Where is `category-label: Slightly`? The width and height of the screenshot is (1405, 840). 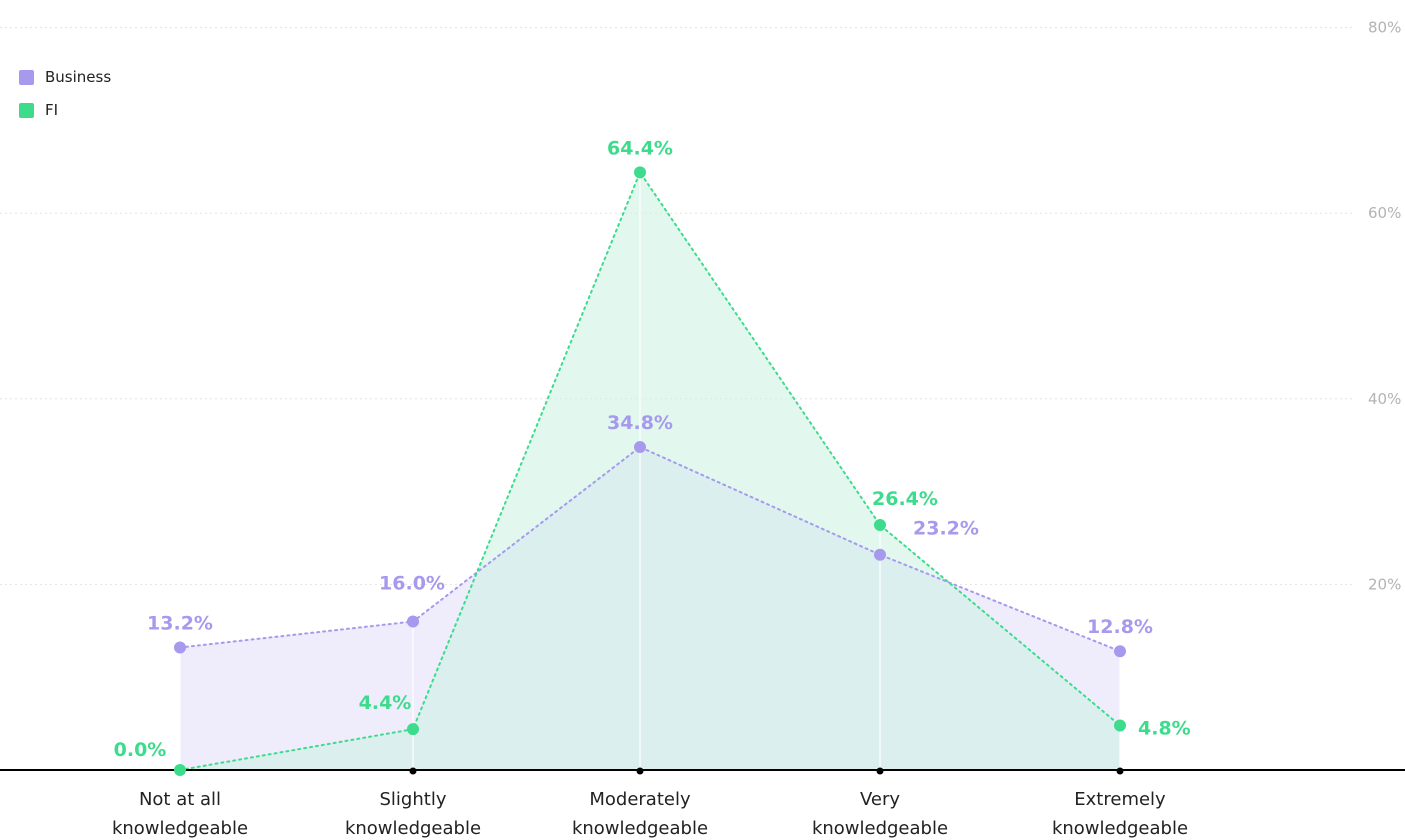
category-label: Slightly is located at coordinates (413, 799).